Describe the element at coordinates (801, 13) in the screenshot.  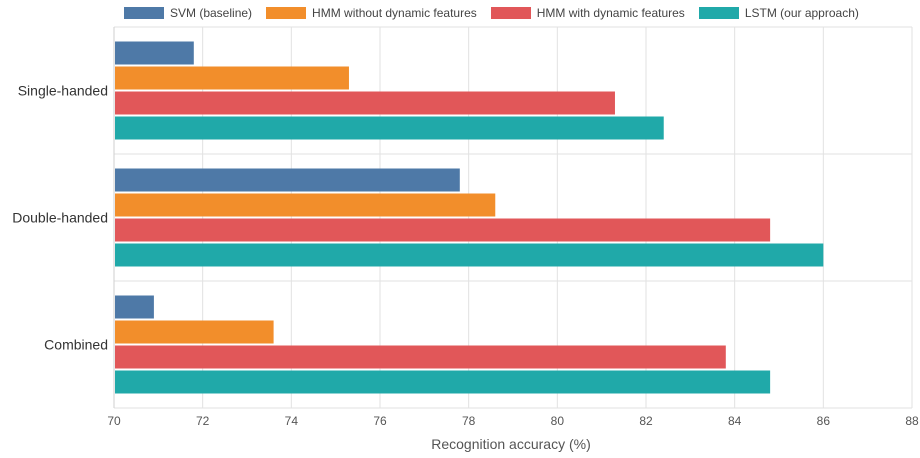
I see `legend-label-lstm: LSTM (our approach)` at that location.